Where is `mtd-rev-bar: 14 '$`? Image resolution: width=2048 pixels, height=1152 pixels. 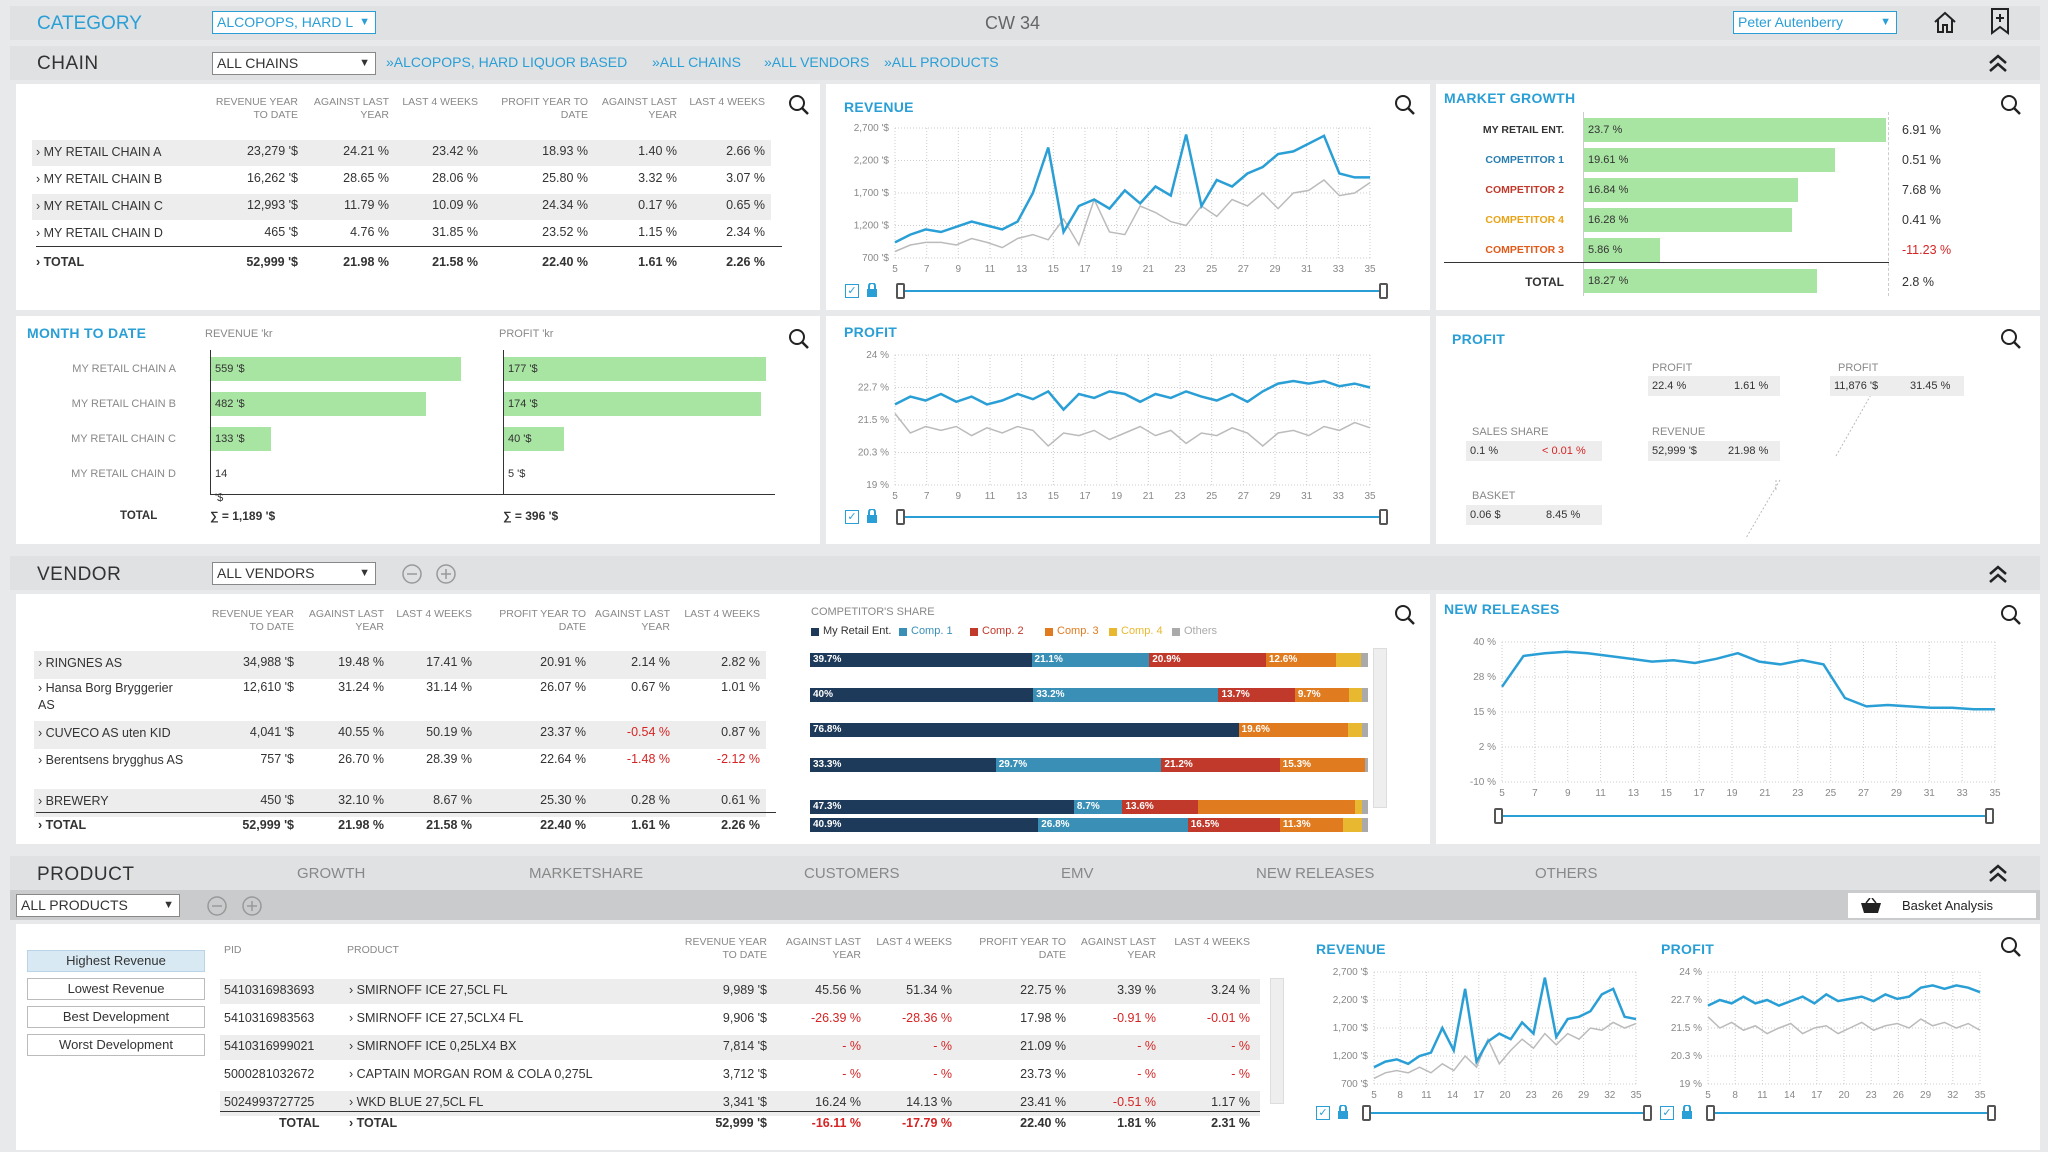 mtd-rev-bar: 14 '$ is located at coordinates (223, 483).